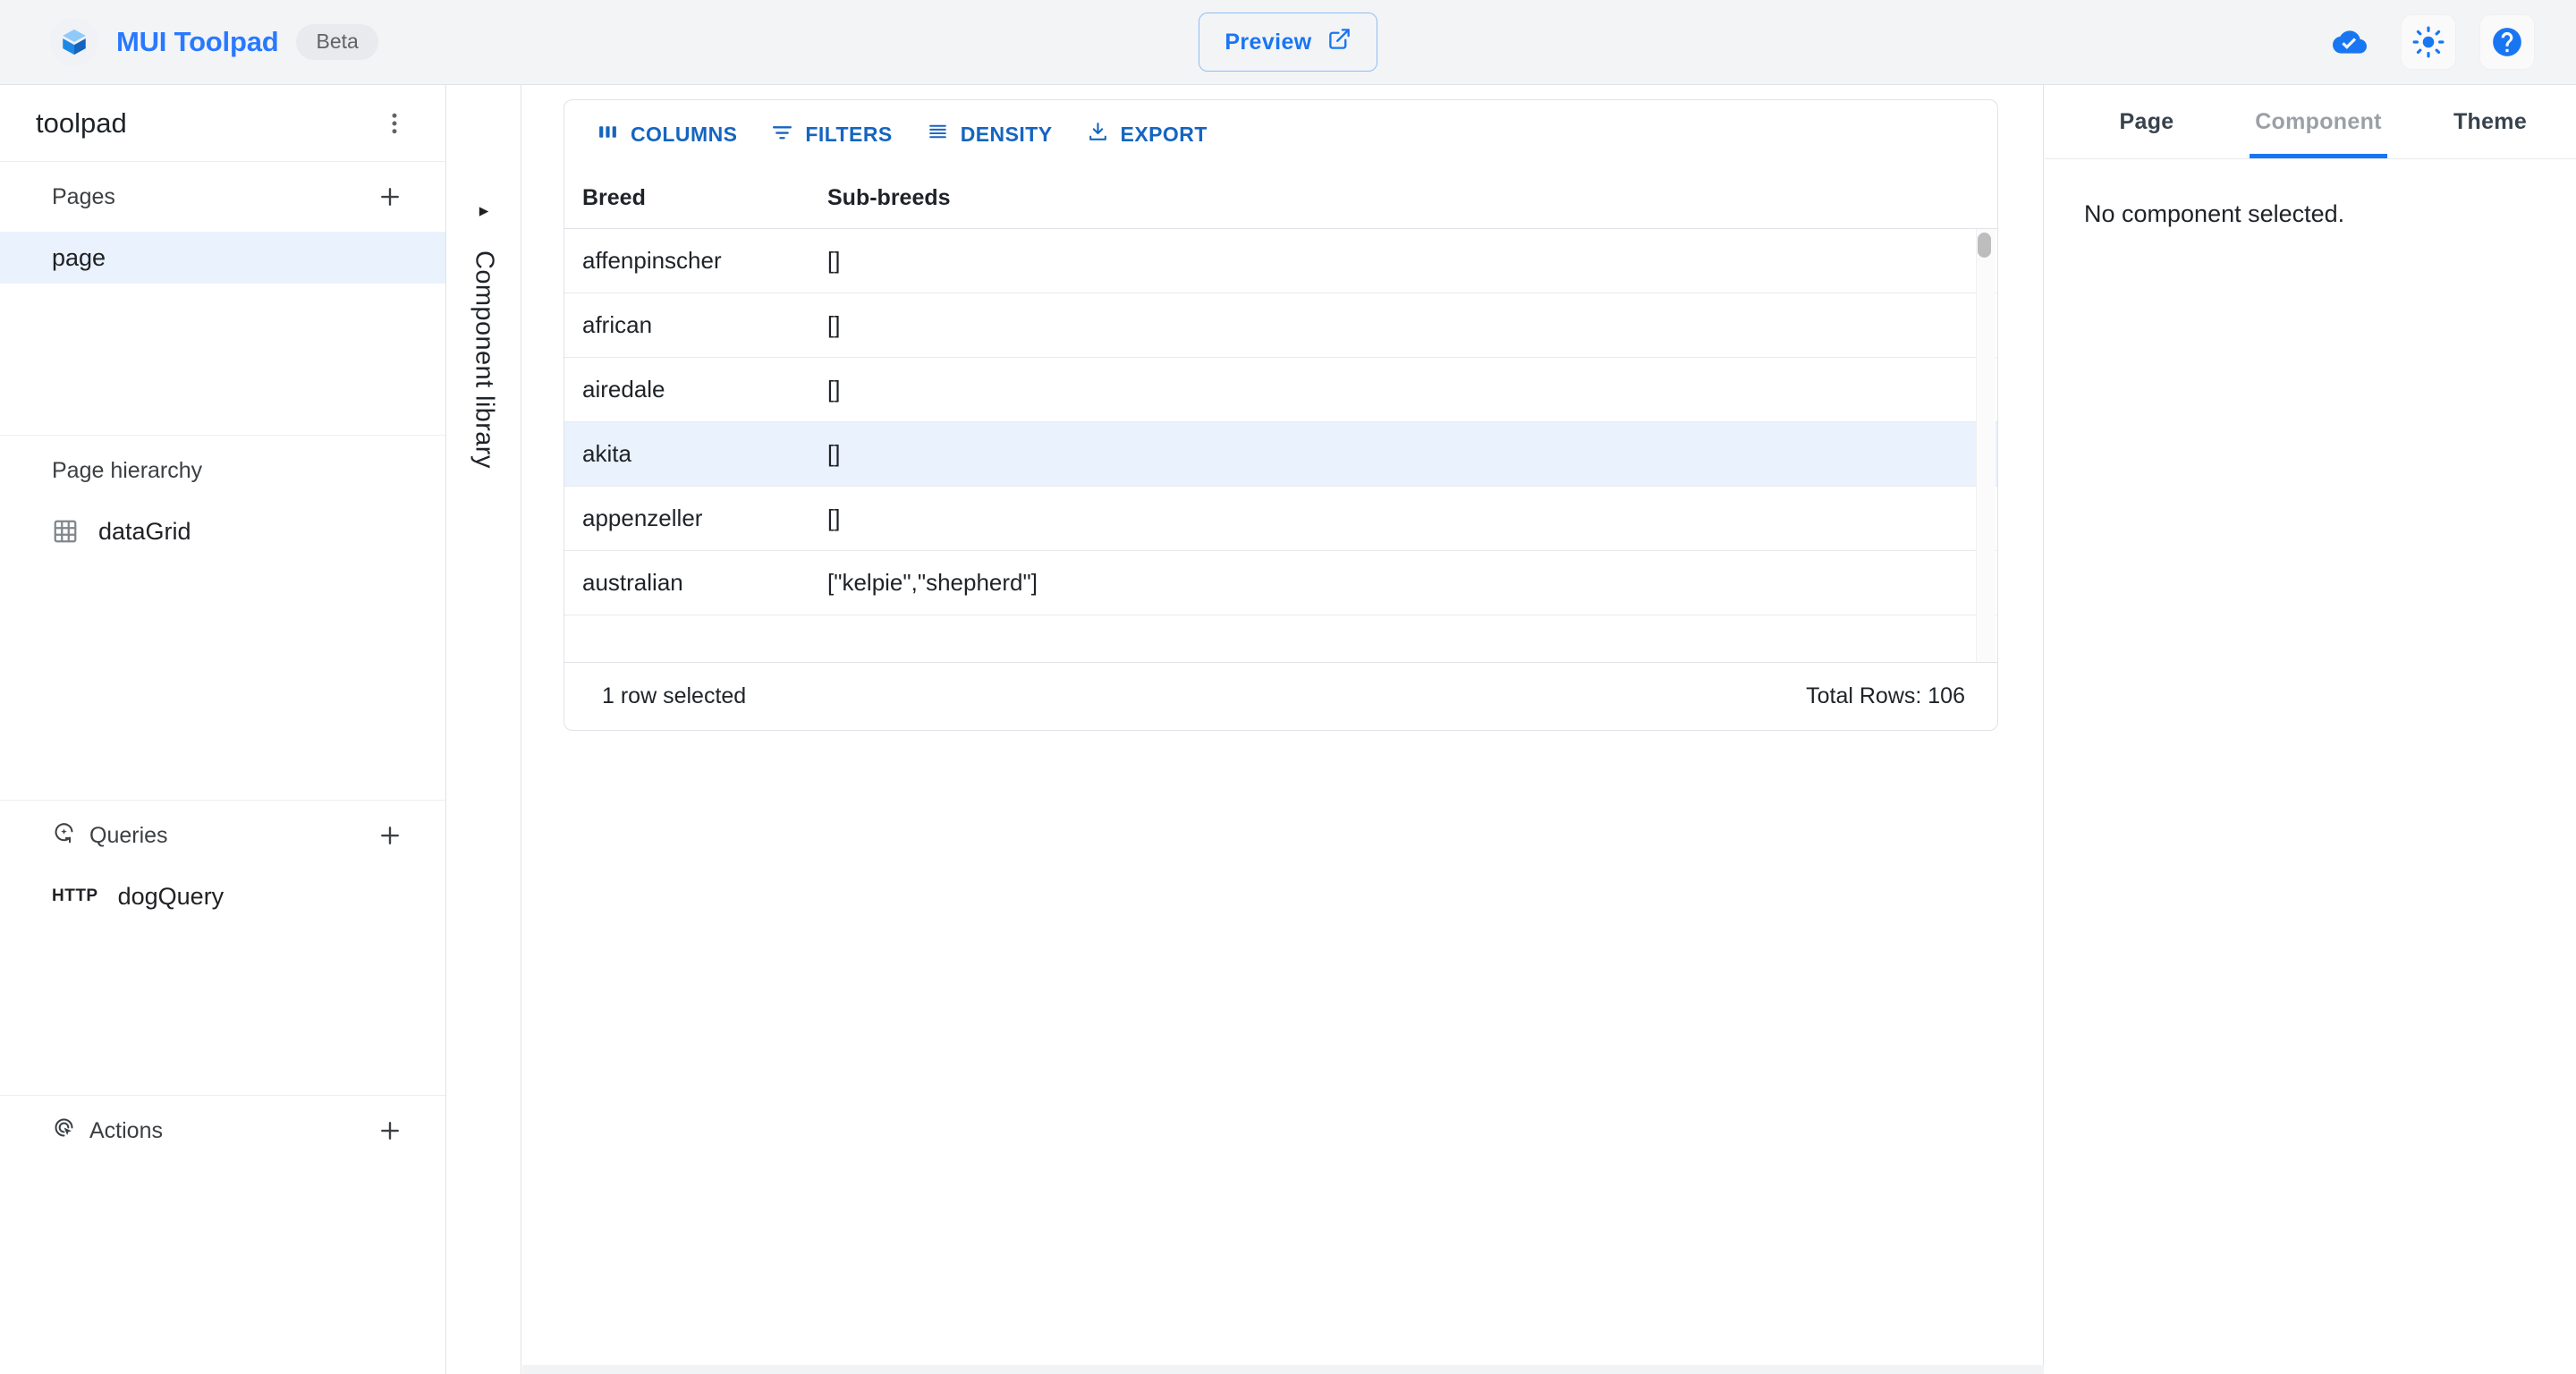 Image resolution: width=2576 pixels, height=1374 pixels. What do you see at coordinates (390, 1130) in the screenshot?
I see `add-action-button` at bounding box center [390, 1130].